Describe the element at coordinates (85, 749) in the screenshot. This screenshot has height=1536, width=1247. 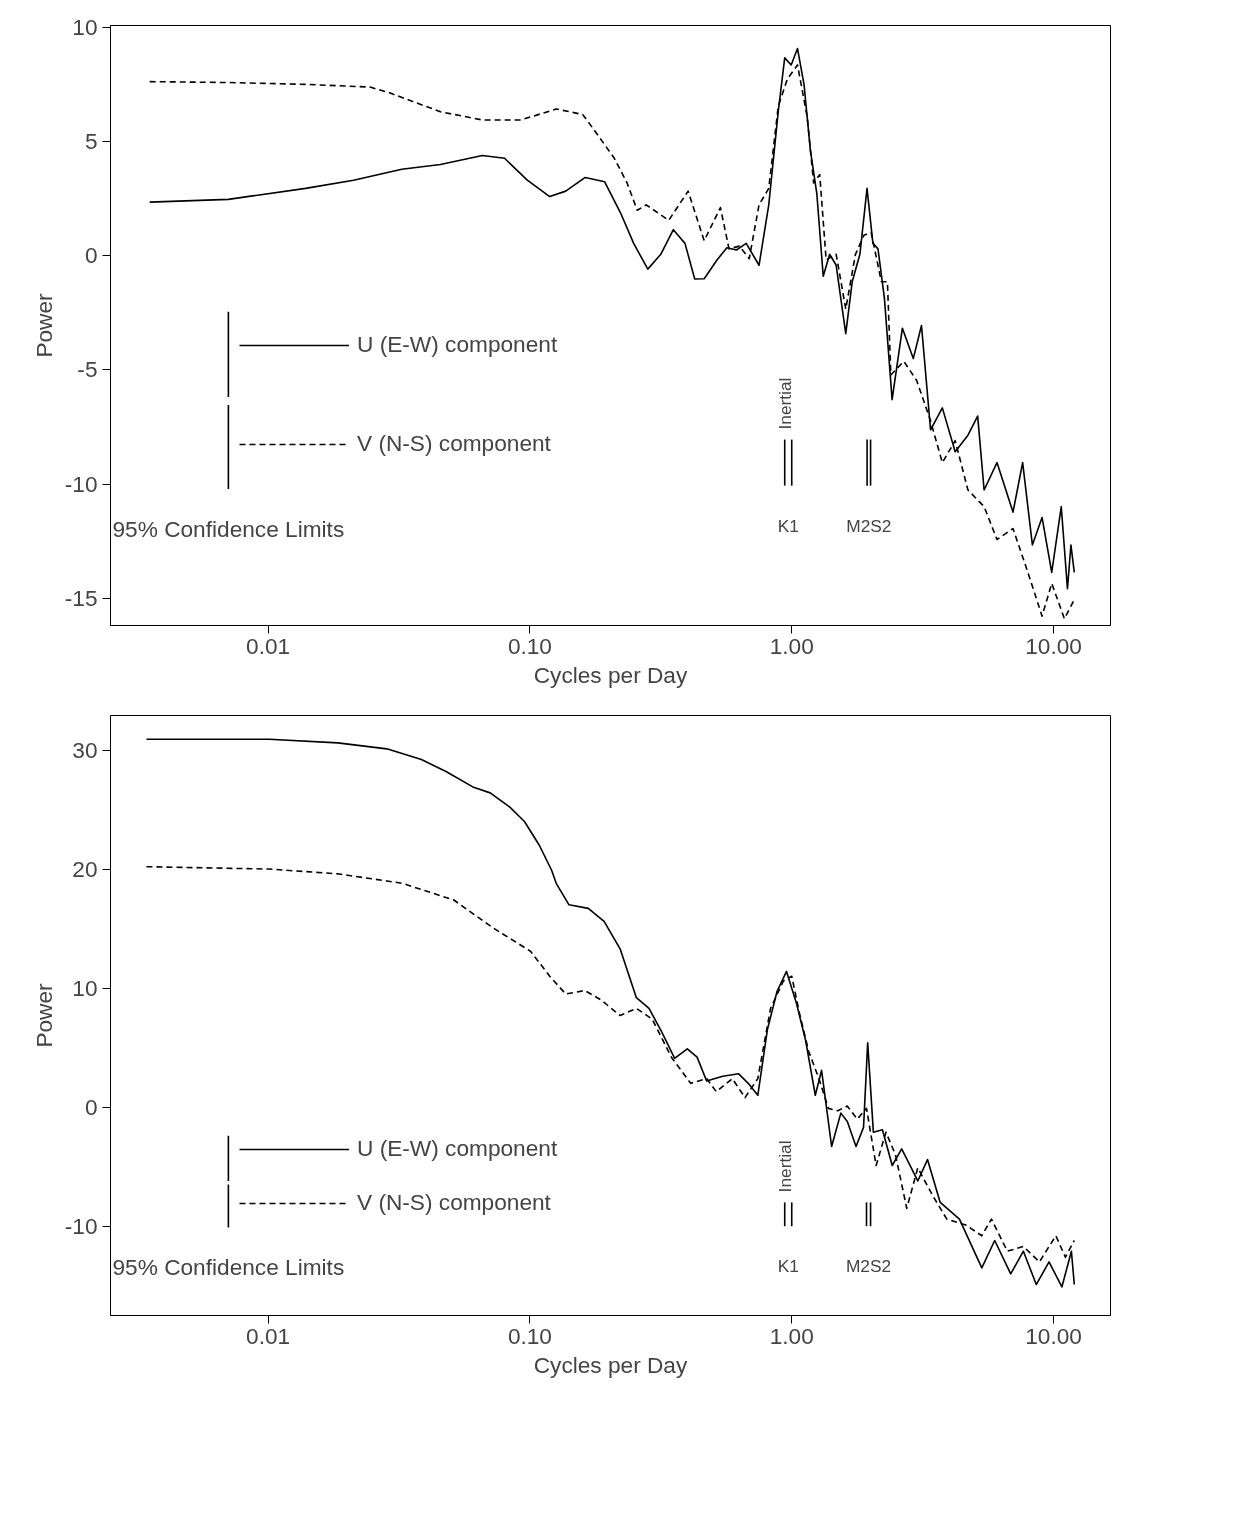
I see `y-tick-label: 30` at that location.